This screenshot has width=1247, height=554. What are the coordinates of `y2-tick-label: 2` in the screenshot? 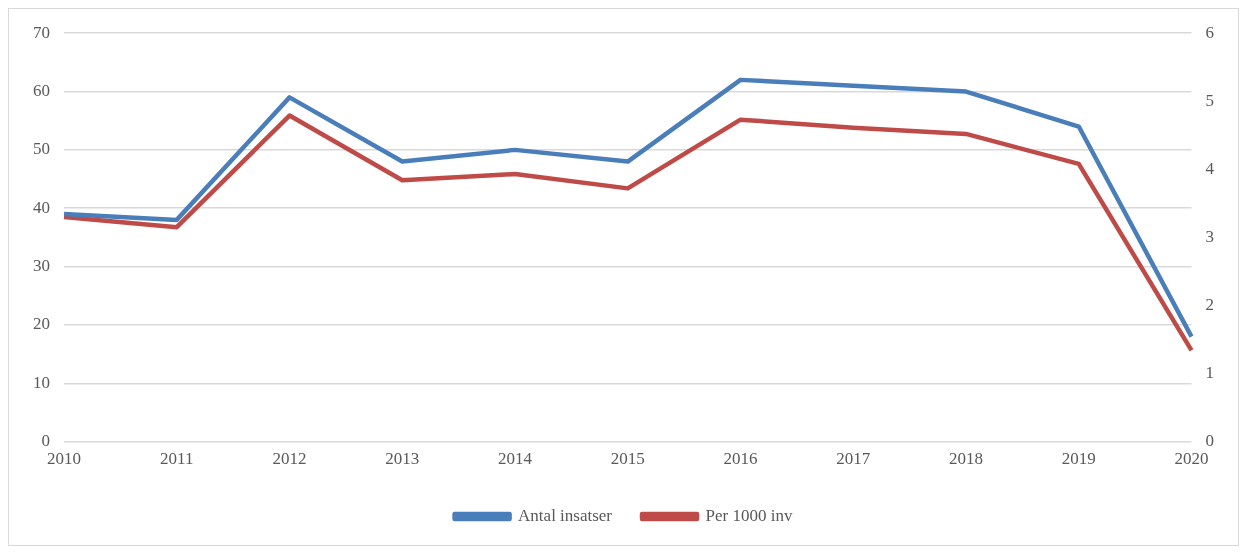 It's located at (1209, 304).